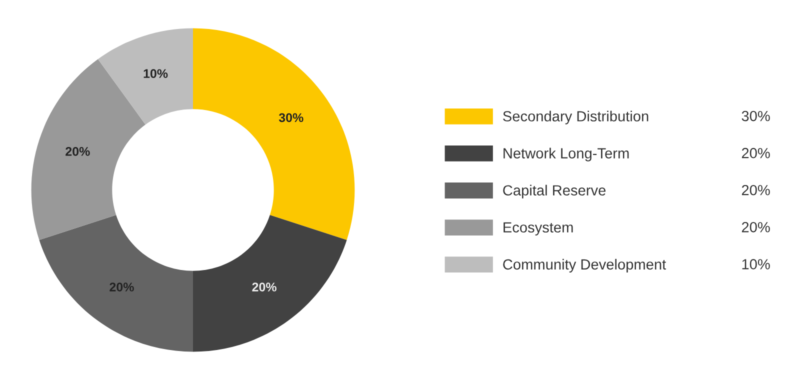  I want to click on legend-label: Community Development, so click(584, 265).